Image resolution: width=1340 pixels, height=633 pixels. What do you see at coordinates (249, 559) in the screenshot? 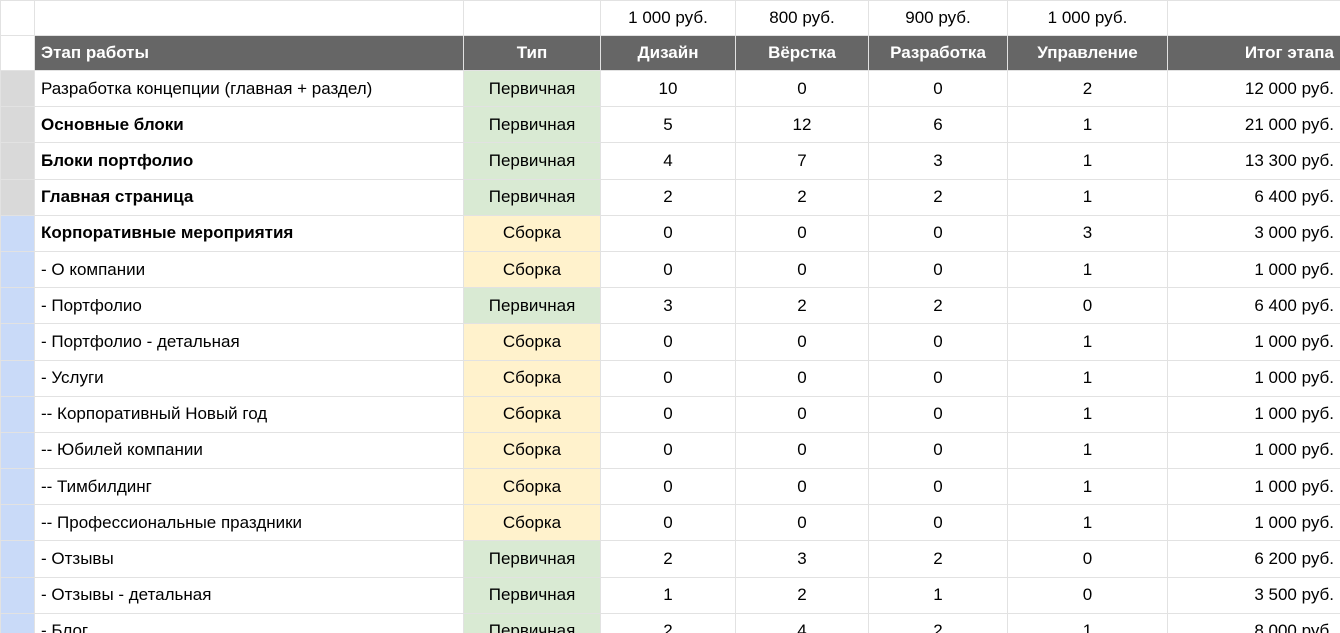
I see `cell: - Отзывы` at bounding box center [249, 559].